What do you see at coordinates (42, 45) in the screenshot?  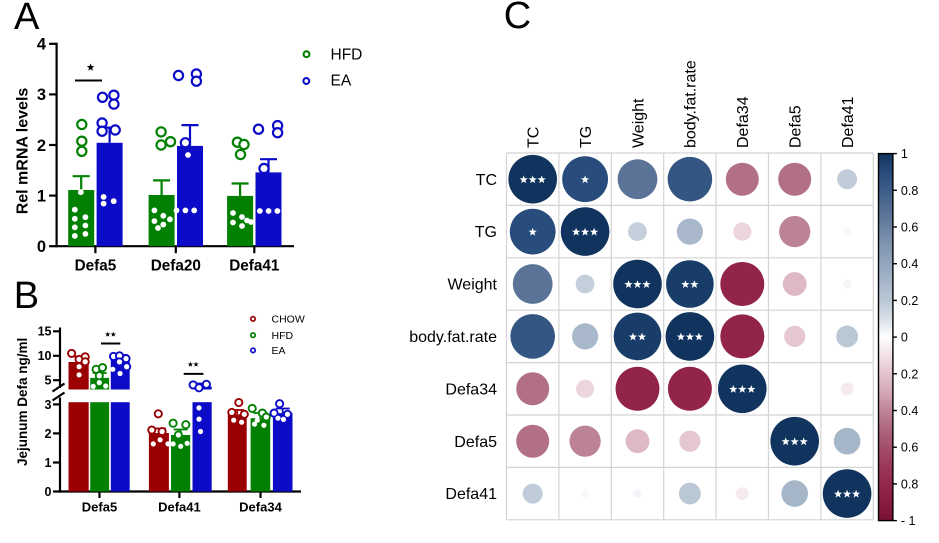 I see `svg-text: 4` at bounding box center [42, 45].